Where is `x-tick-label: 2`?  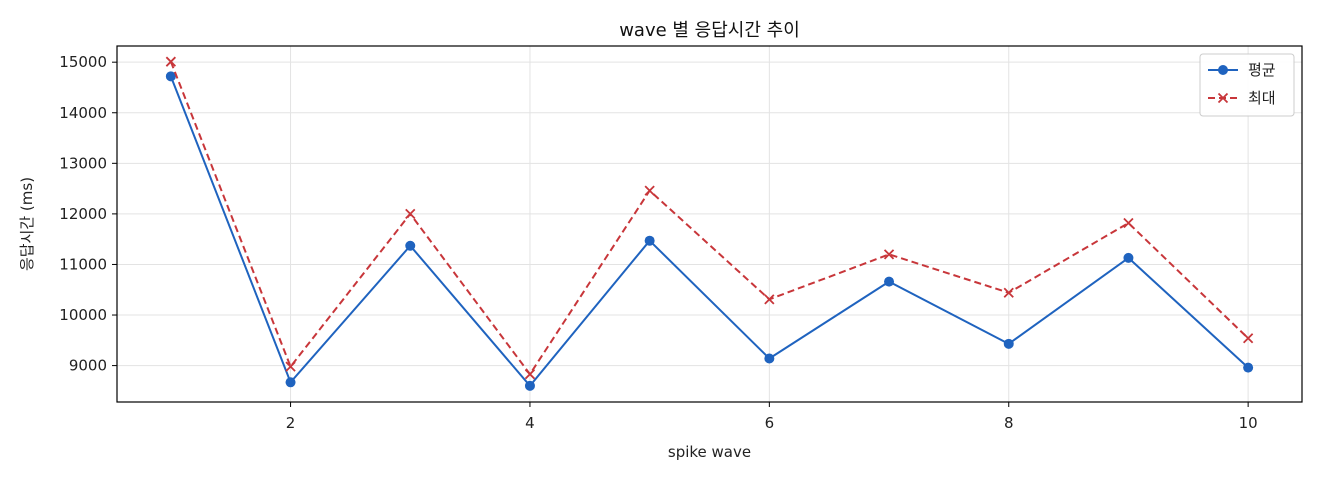 x-tick-label: 2 is located at coordinates (291, 423).